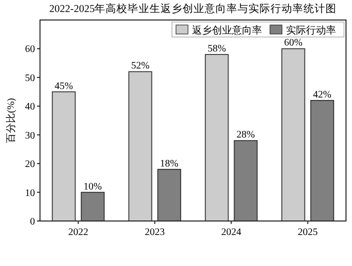 This screenshot has width=352, height=266. Describe the element at coordinates (227, 30) in the screenshot. I see `legend-label: 返乡创业意向率` at that location.